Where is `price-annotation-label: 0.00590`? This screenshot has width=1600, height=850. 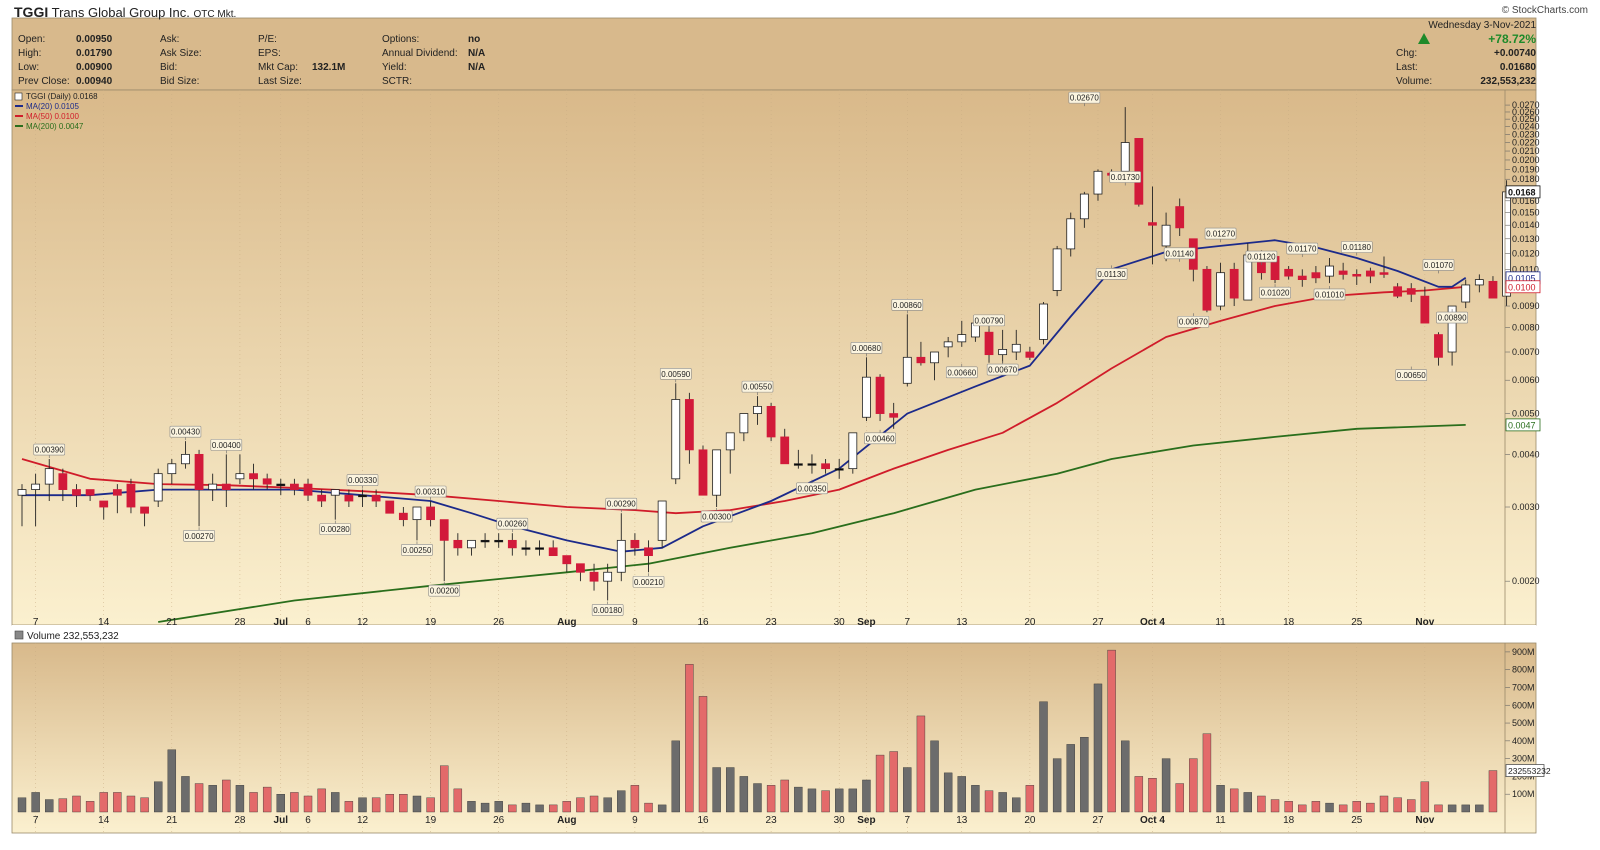
price-annotation-label: 0.00590 is located at coordinates (675, 374).